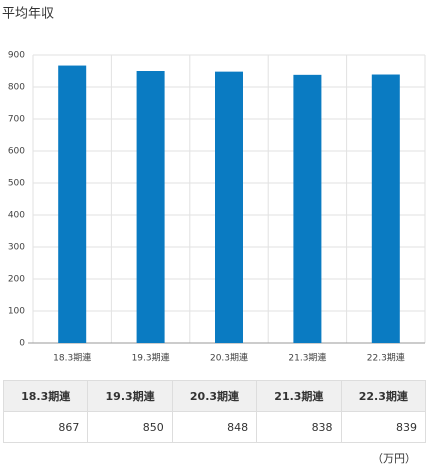 This screenshot has height=466, width=430. What do you see at coordinates (383, 396) in the screenshot?
I see `header-cell: 22.3期連` at bounding box center [383, 396].